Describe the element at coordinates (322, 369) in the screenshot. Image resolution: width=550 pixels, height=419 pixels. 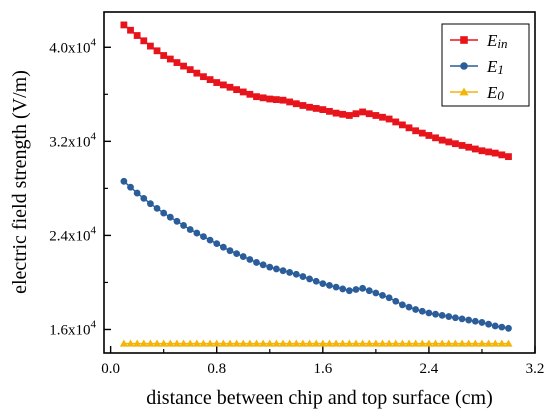
I see `x-tick-label: 1.6` at that location.